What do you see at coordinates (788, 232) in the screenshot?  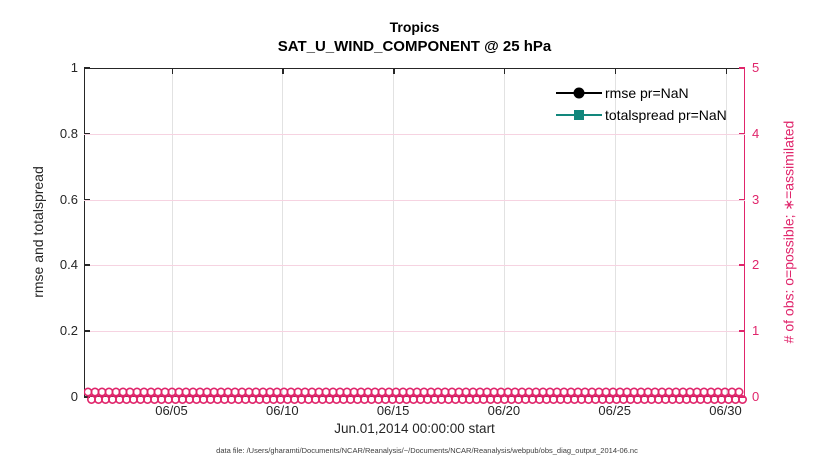 I see `right-y-axis-label: # of obs: o=possible; ∗=assimilated` at bounding box center [788, 232].